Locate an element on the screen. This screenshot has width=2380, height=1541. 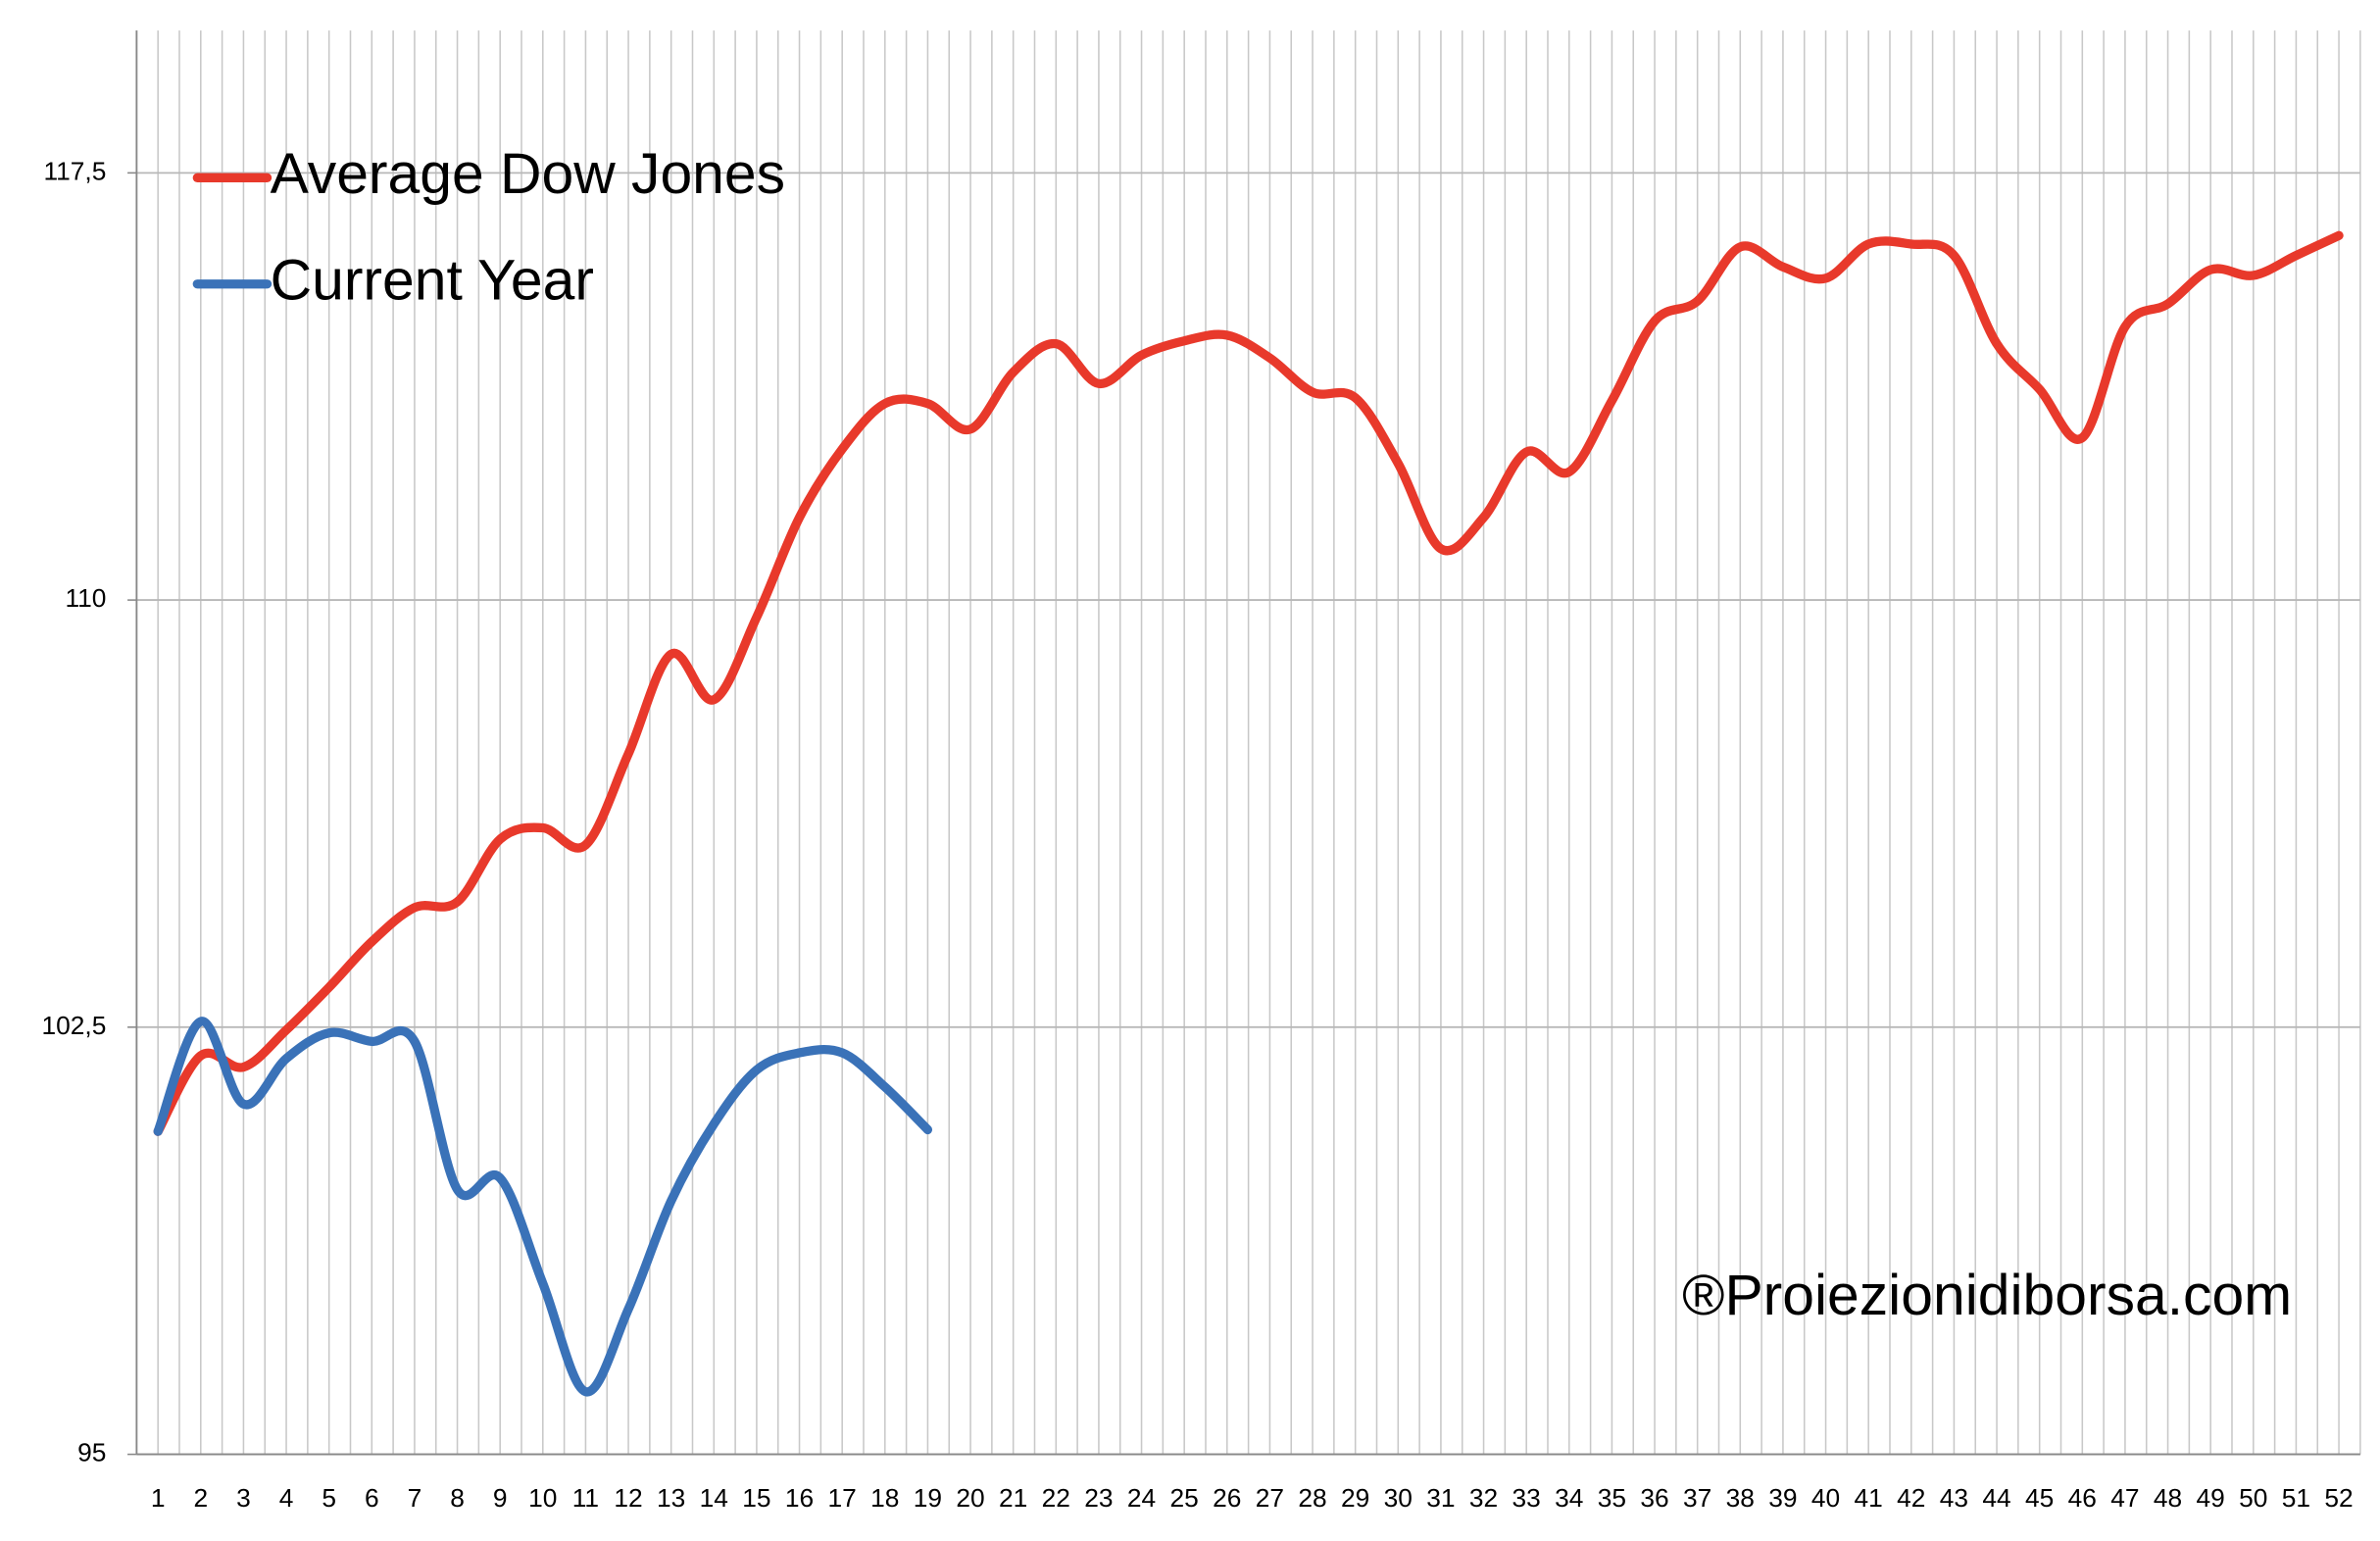
y-tick-label: 95 is located at coordinates (91, 1452).